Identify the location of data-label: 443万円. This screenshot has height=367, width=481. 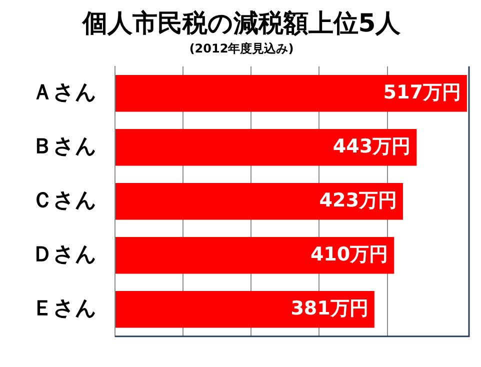
(371, 146).